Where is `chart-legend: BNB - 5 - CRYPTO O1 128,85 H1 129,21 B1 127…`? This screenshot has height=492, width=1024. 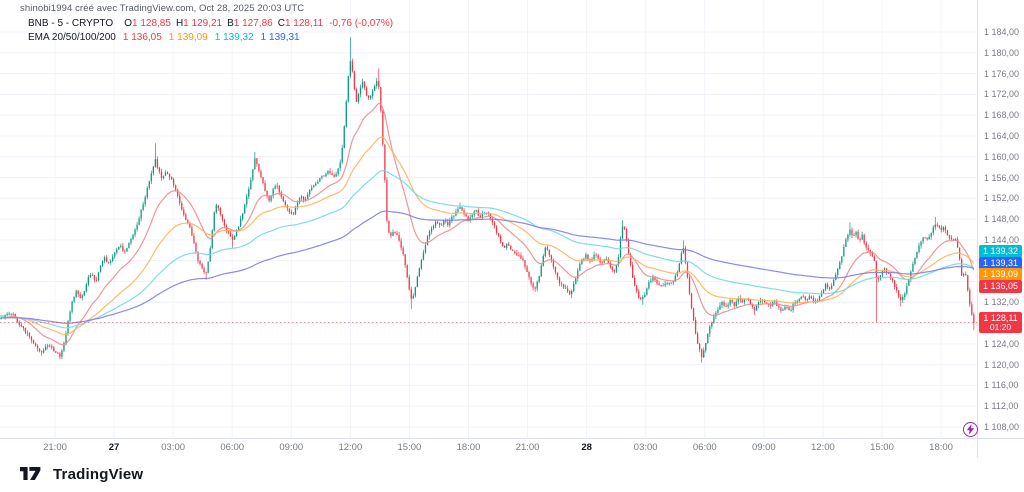 chart-legend: BNB - 5 - CRYPTO O1 128,85 H1 129,21 B1 127… is located at coordinates (210, 31).